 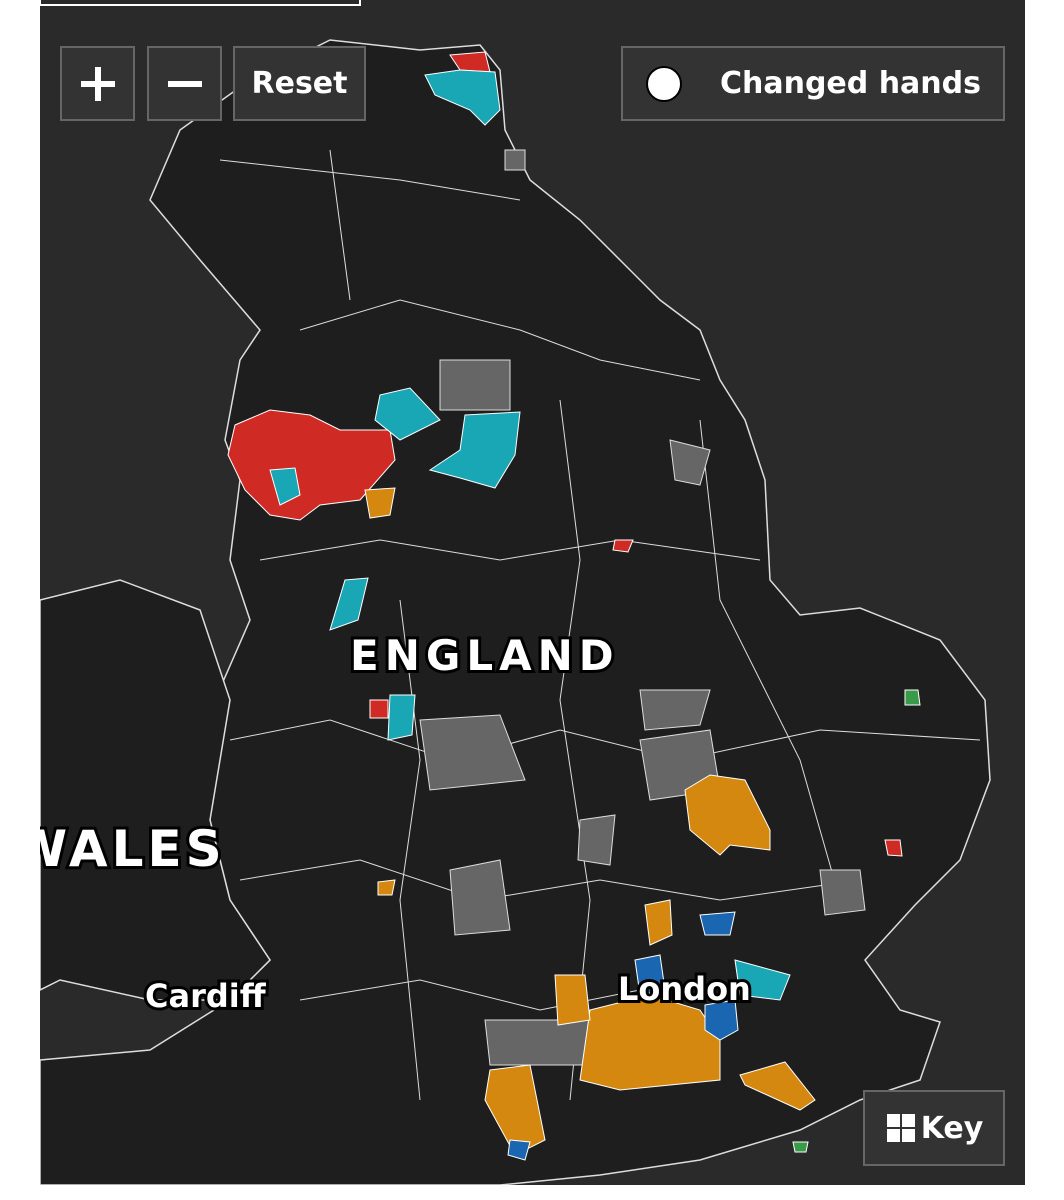 I want to click on key-button: Key, so click(x=934, y=1128).